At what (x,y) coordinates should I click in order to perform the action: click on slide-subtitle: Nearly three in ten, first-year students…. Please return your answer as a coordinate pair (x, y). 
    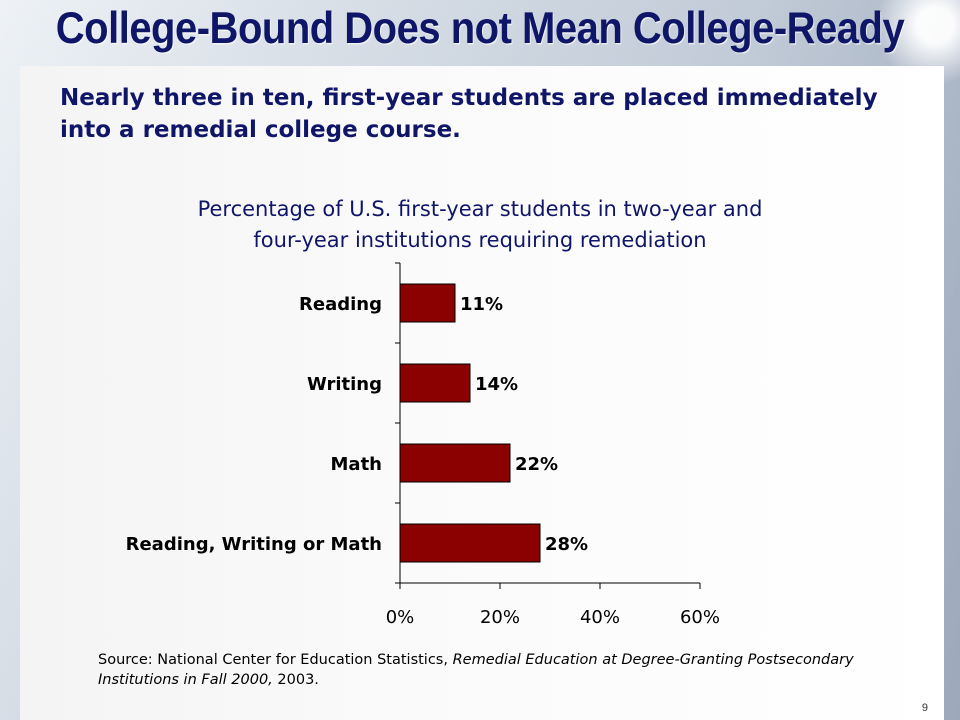
    Looking at the image, I should click on (469, 114).